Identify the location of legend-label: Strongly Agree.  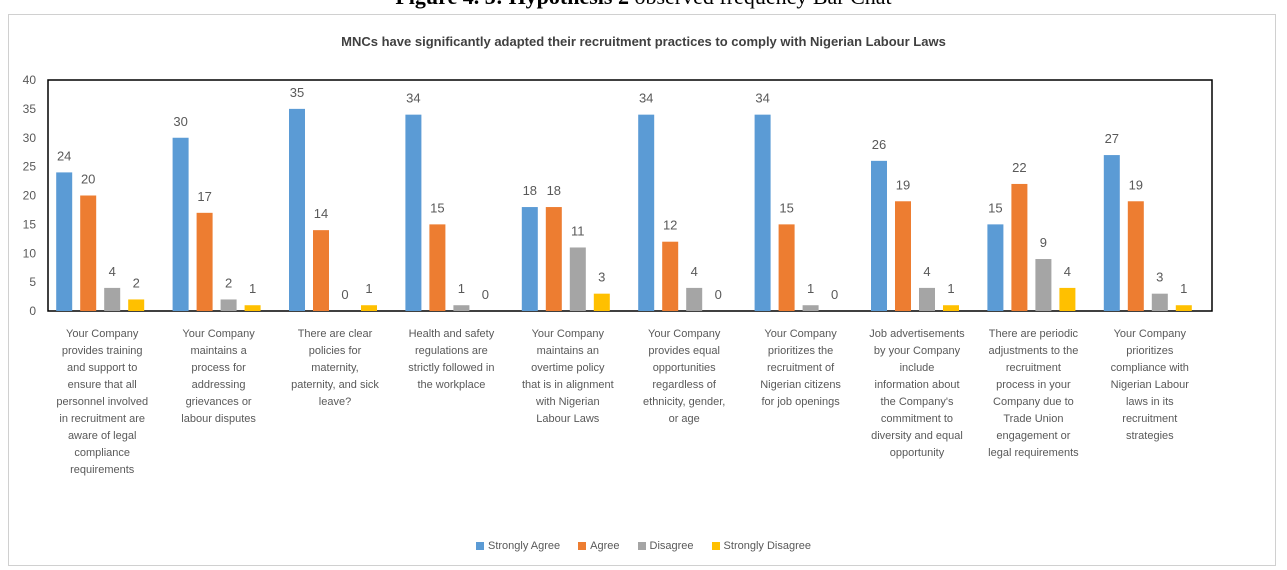
(524, 546).